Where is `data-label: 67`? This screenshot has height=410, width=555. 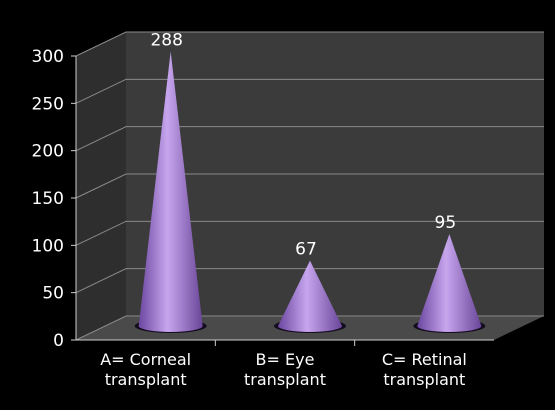 data-label: 67 is located at coordinates (306, 250).